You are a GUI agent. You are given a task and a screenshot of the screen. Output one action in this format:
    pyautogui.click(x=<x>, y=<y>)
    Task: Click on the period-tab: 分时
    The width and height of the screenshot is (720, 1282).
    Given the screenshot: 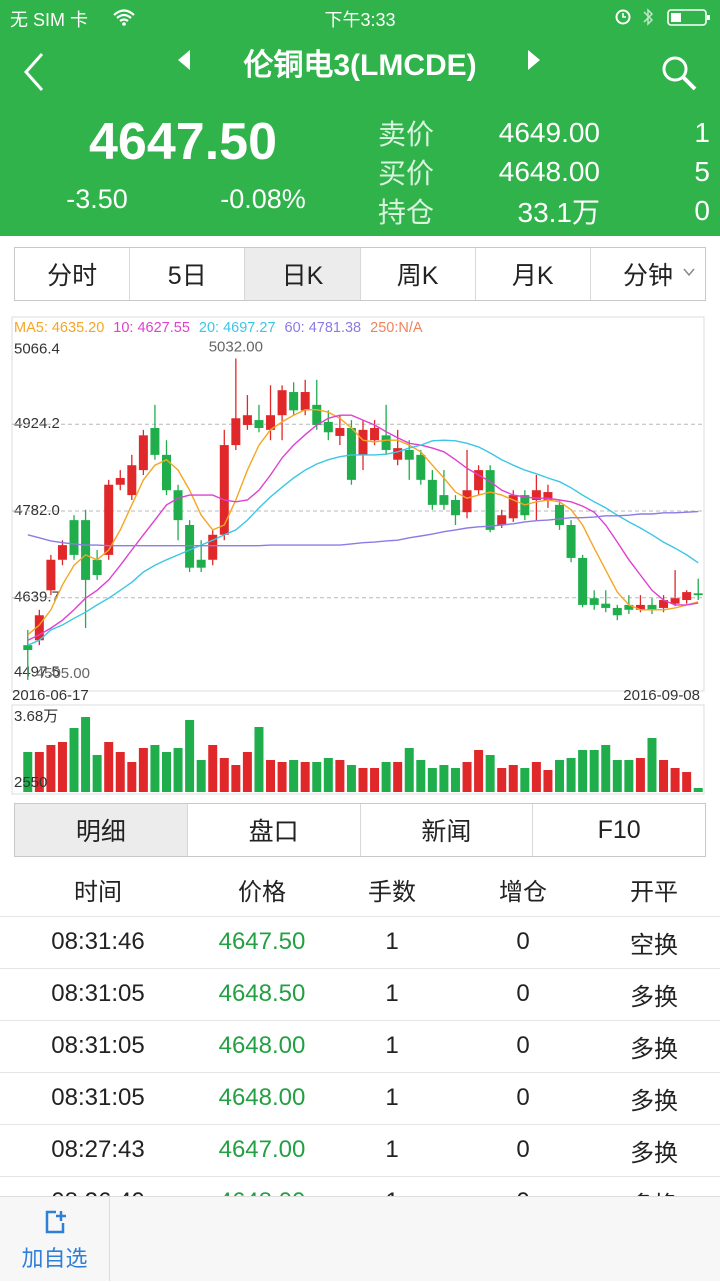 What is the action you would take?
    pyautogui.click(x=72, y=276)
    